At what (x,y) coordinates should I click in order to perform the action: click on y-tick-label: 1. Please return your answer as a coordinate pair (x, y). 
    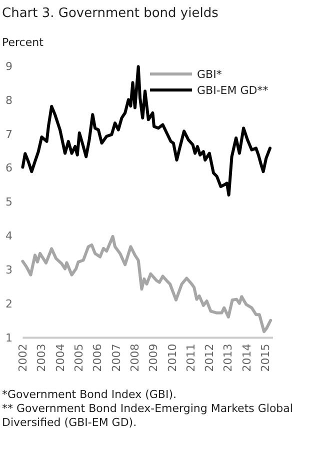
    Looking at the image, I should click on (9, 338).